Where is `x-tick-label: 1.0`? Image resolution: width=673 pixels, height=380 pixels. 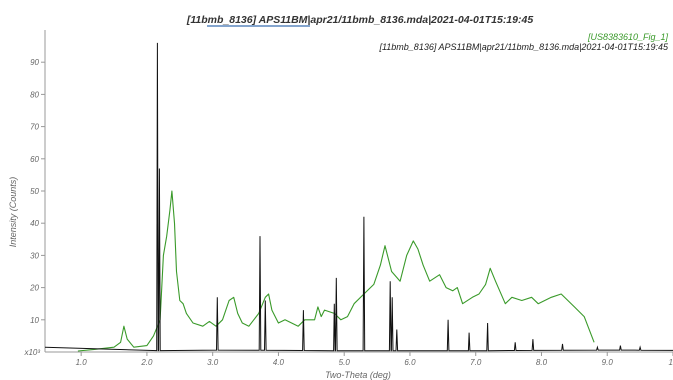 x-tick-label: 1.0 is located at coordinates (82, 362).